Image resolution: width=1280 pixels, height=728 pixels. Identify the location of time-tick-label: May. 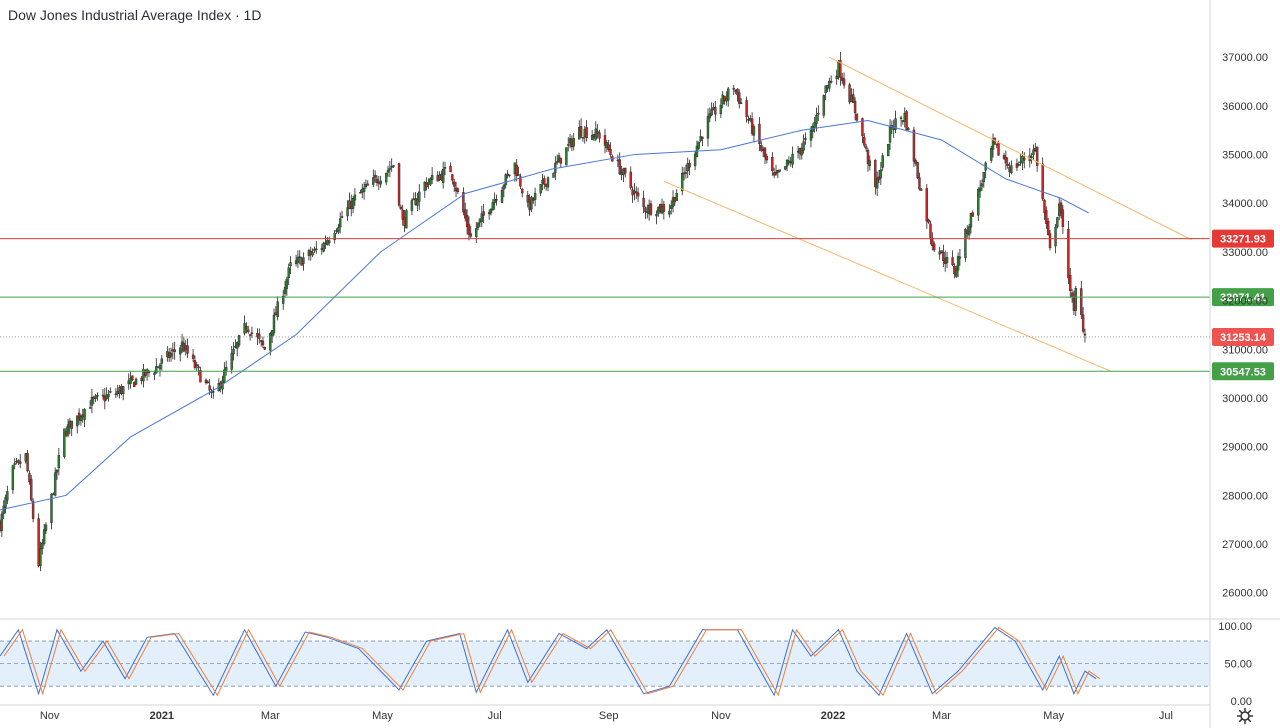
(382, 716).